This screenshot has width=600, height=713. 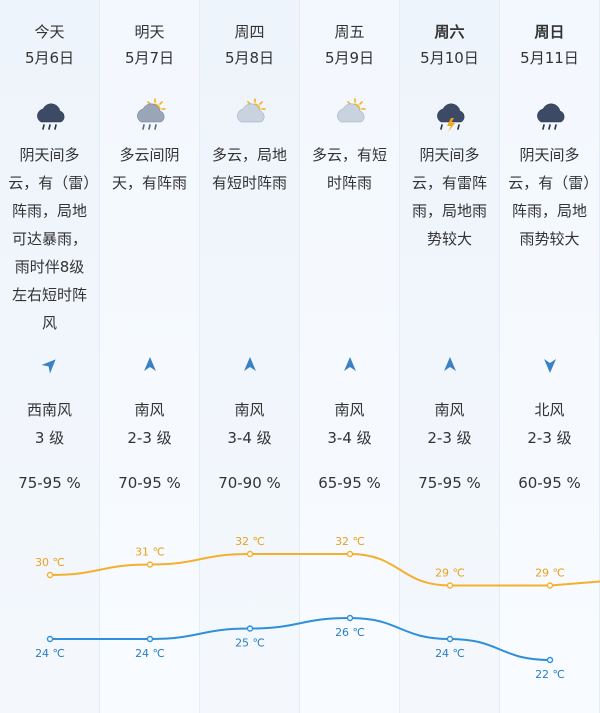 I want to click on wind-info: 西南风 3 级, so click(x=49, y=424).